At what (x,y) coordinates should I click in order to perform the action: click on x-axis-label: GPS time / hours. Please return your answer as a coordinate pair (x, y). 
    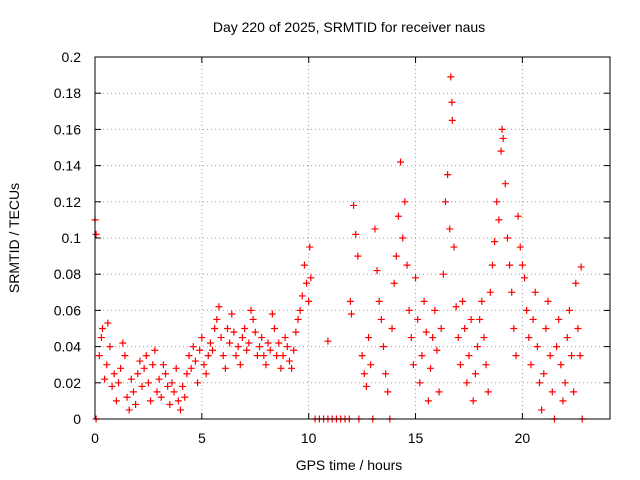
    Looking at the image, I should click on (349, 465).